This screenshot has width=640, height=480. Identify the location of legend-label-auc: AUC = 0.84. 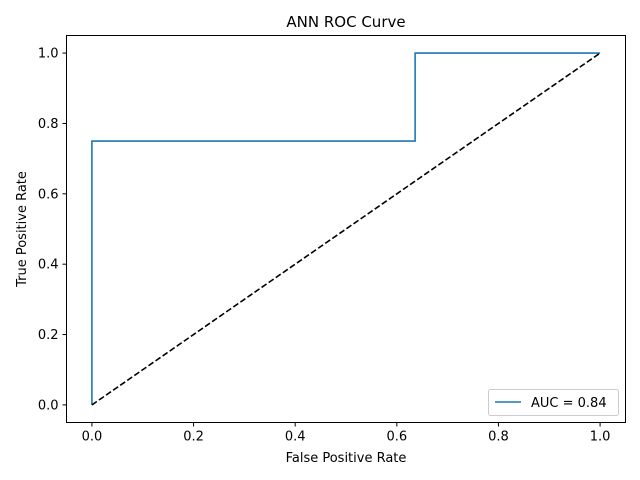
(569, 403).